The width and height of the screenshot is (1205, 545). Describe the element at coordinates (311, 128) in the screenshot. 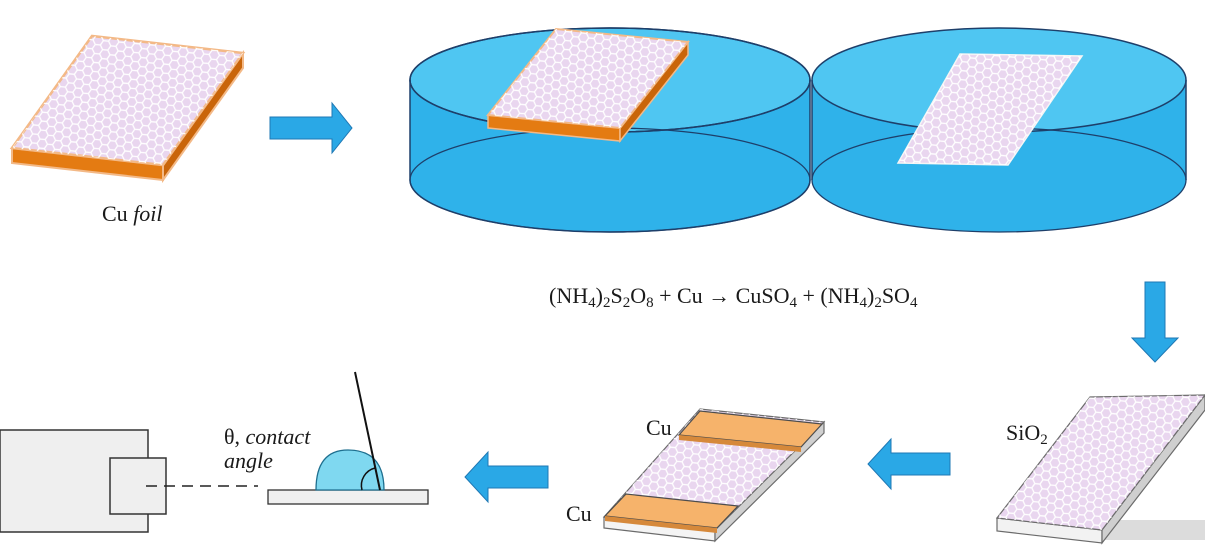

I see `right-arrow-icon` at that location.